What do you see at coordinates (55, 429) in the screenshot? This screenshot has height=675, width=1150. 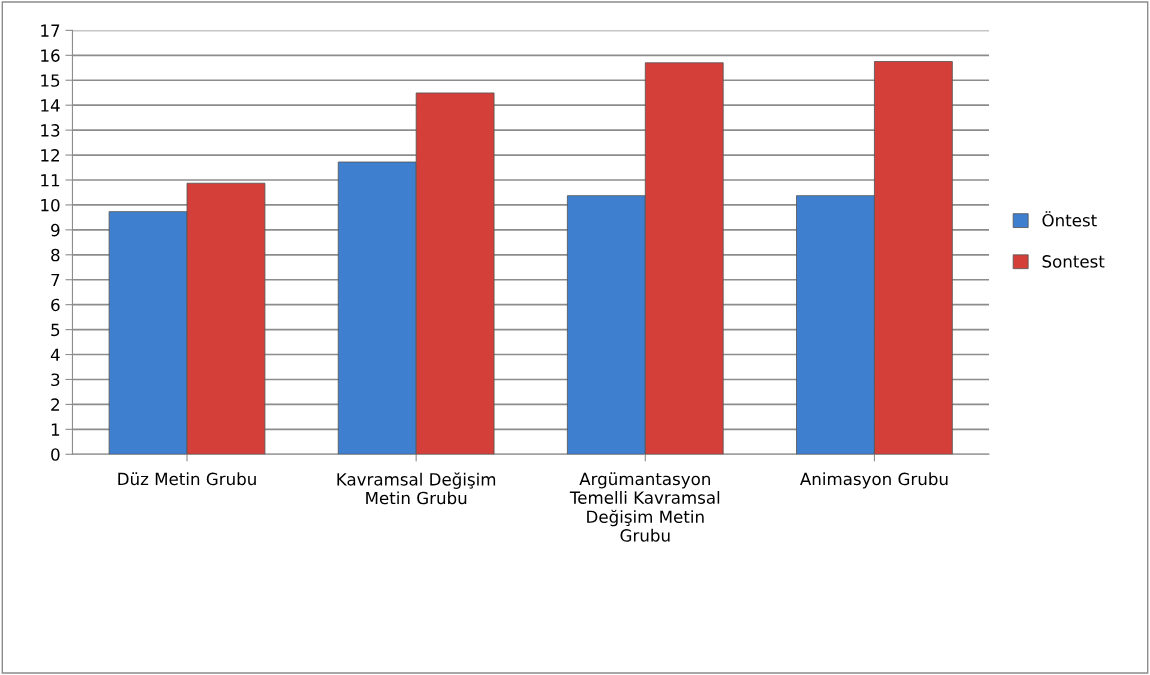 I see `y-tick-label: 1` at bounding box center [55, 429].